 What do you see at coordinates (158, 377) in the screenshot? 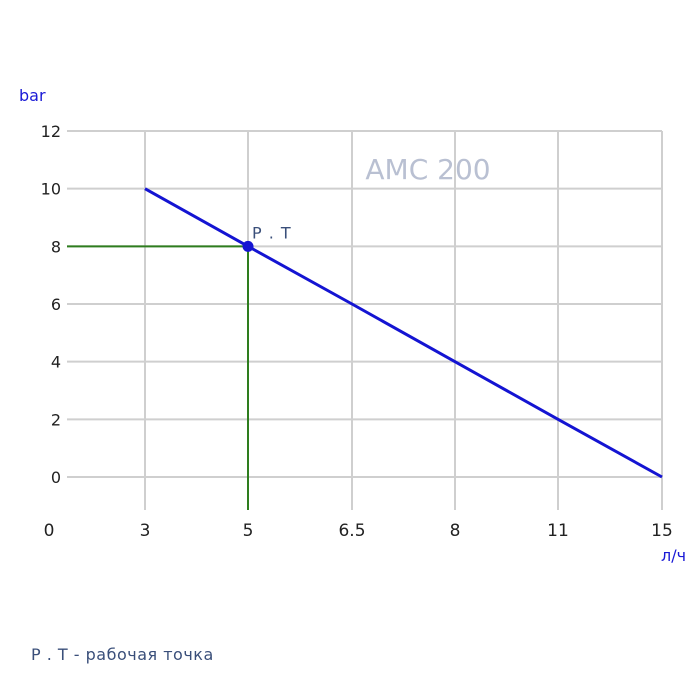
I see `operating-point-guides` at bounding box center [158, 377].